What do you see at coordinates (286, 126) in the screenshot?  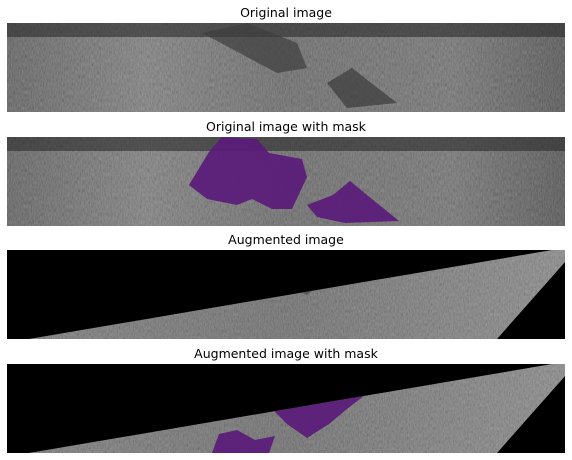 I see `panel-title-original-mask: Original image with mask` at bounding box center [286, 126].